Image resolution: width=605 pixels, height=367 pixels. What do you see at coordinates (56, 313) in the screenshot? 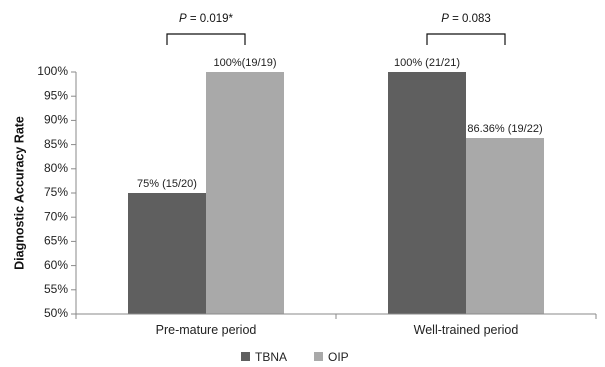
I see `y-tick-label: 50%` at bounding box center [56, 313].